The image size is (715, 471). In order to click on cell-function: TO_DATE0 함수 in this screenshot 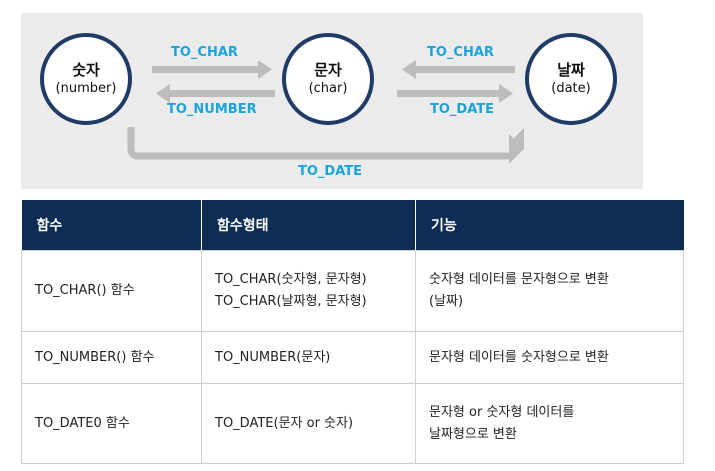, I will do `click(111, 423)`.